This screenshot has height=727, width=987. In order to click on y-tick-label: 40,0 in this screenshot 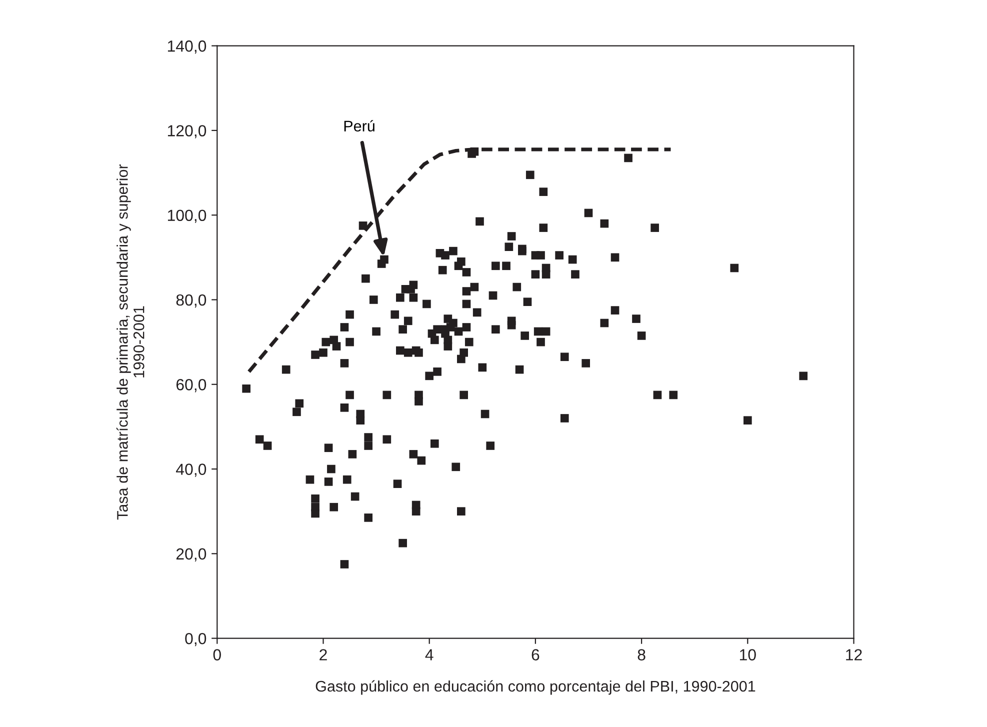, I will do `click(191, 470)`.